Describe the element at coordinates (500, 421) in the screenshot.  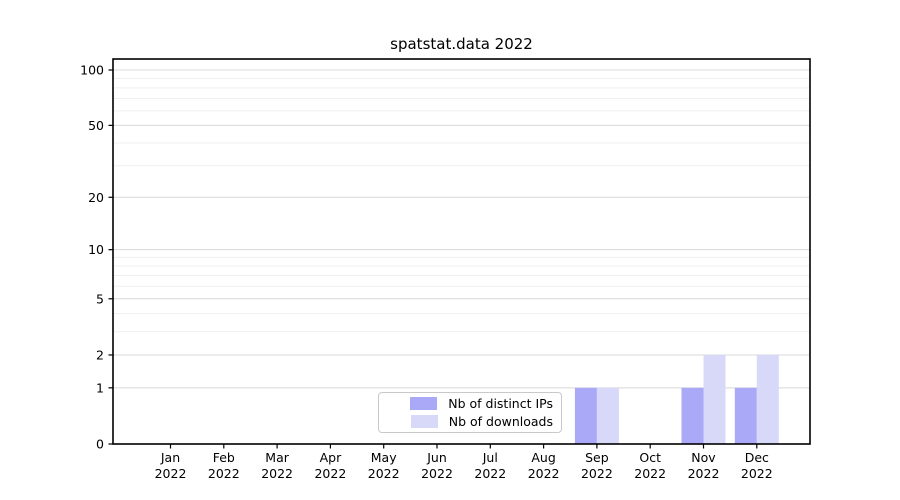
I see `legend-label-downloads: Nb of downloads` at that location.